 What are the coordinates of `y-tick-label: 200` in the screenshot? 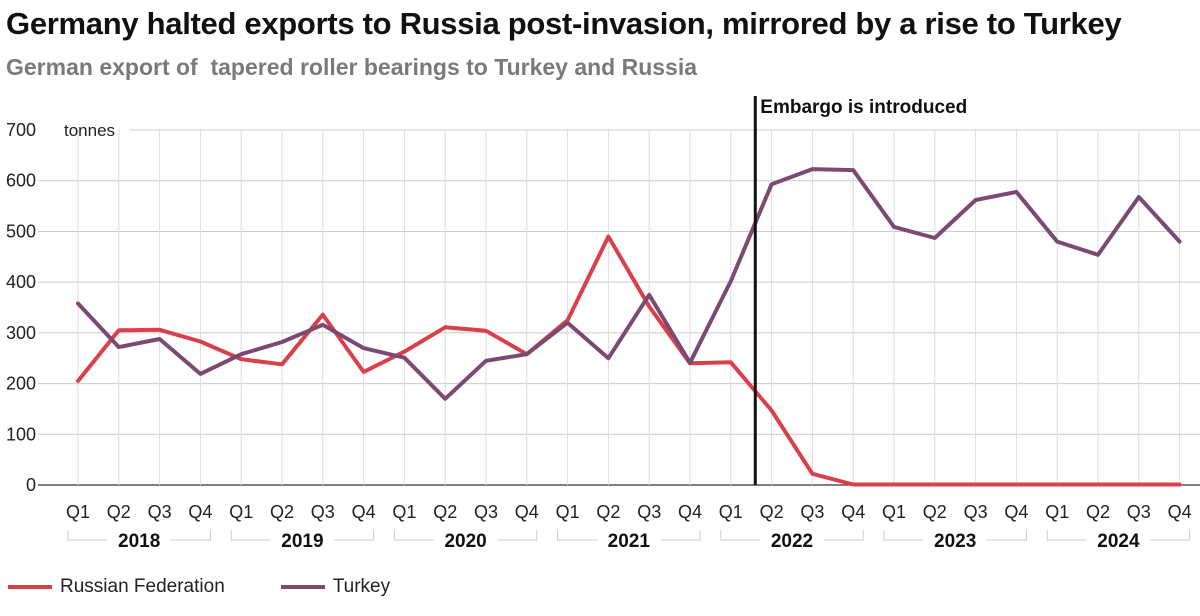 It's located at (21, 384).